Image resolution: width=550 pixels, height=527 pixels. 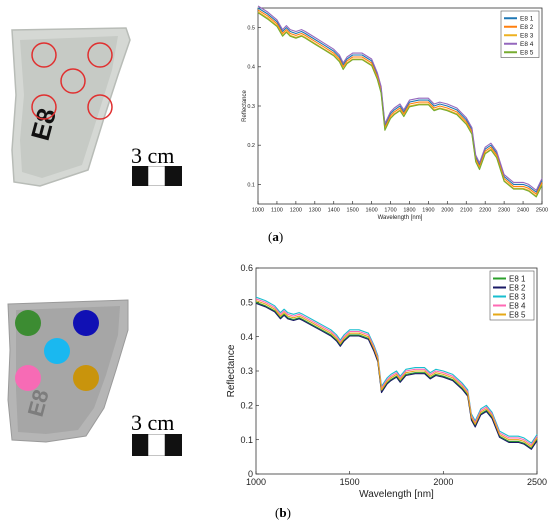 What do you see at coordinates (485, 211) in the screenshot?
I see `chart-a-x-tick-label: 2200` at bounding box center [485, 211].